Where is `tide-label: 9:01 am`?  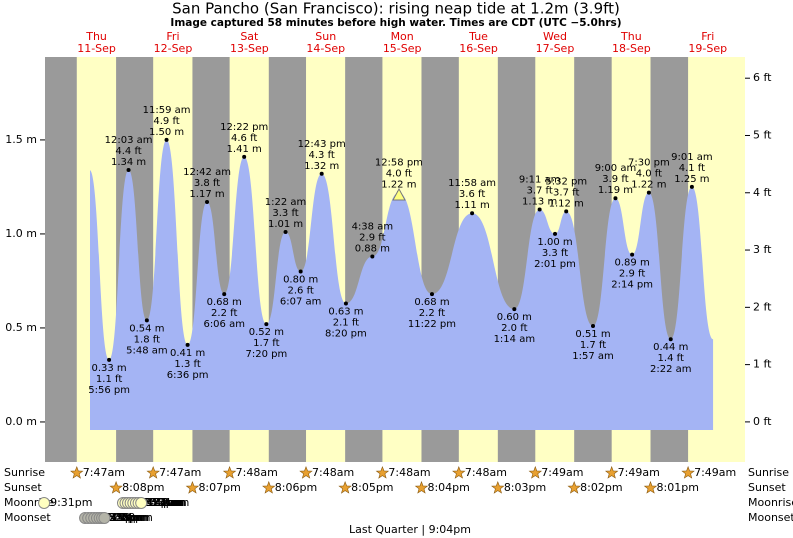 tide-label: 9:01 am is located at coordinates (692, 157).